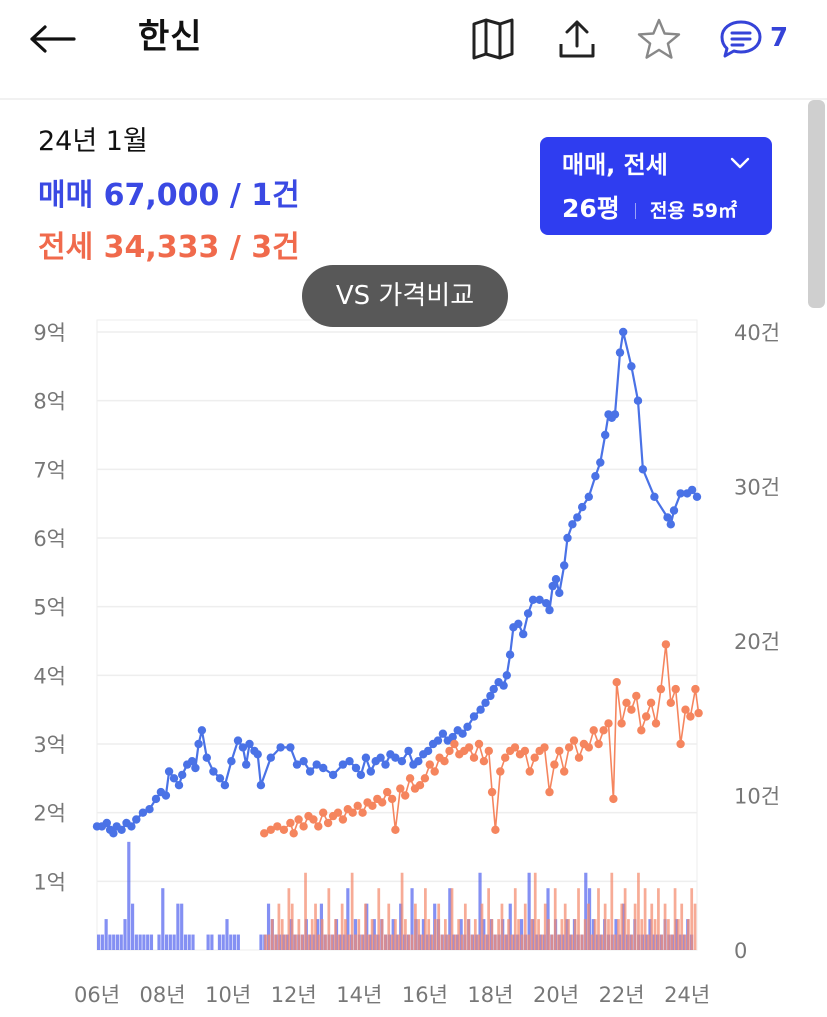  I want to click on pyeong-label: 26평, so click(591, 208).